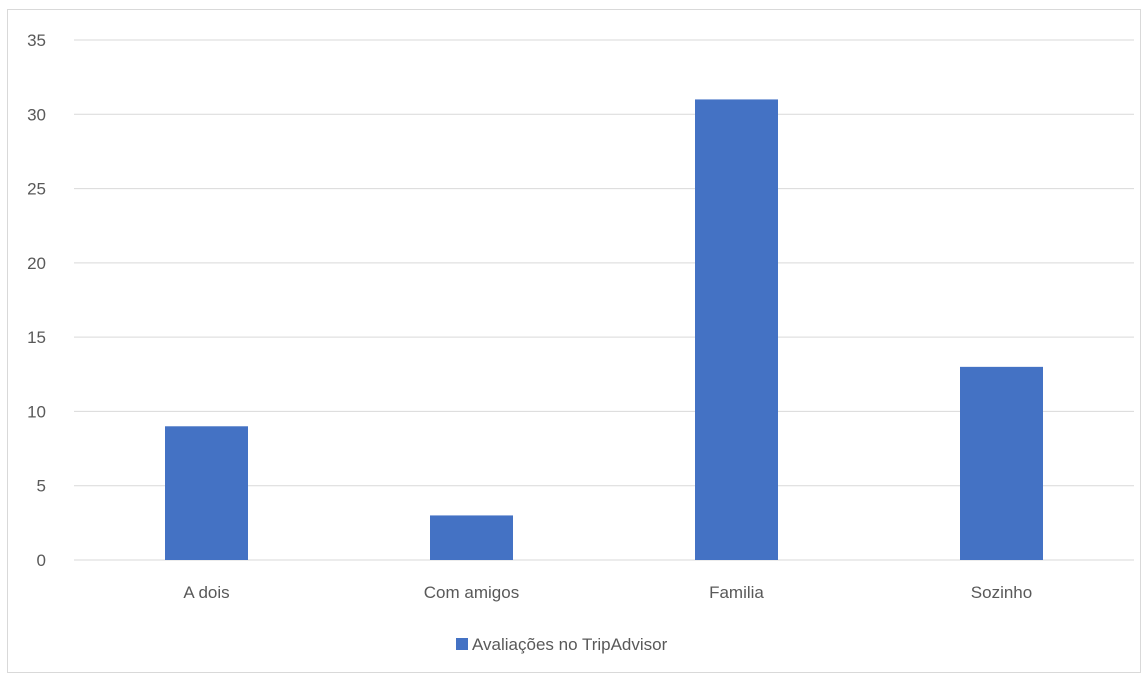  I want to click on y-axis-tick-labels: 0 5 10 15 20 25 30 35, so click(36, 300).